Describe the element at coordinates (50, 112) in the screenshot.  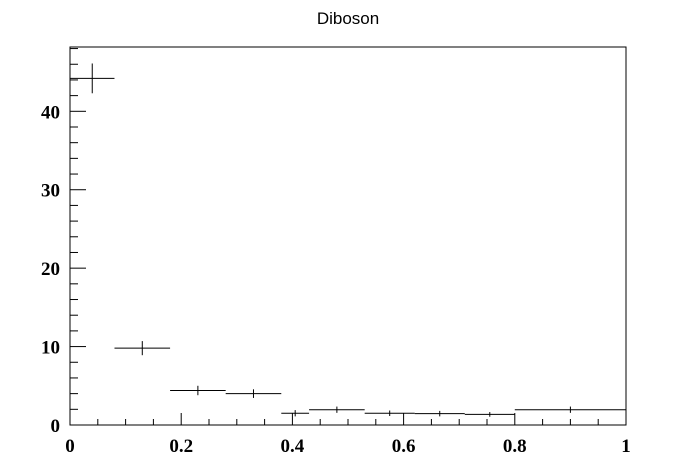
I see `y-tick-label: 40` at that location.